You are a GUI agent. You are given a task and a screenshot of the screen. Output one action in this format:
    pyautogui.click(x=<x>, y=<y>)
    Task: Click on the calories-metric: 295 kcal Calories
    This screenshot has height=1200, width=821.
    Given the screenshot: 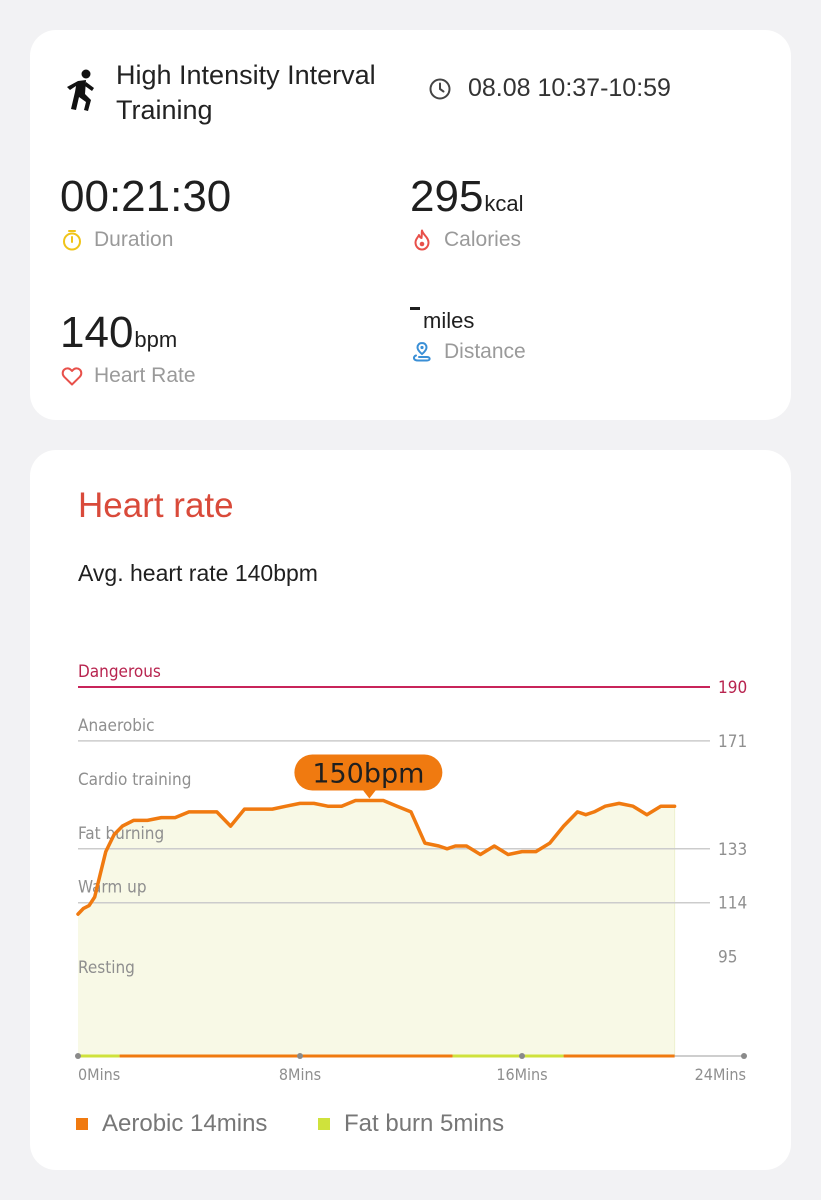 What is the action you would take?
    pyautogui.click(x=467, y=212)
    